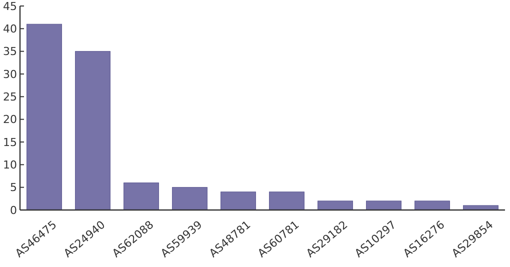 The width and height of the screenshot is (510, 267). What do you see at coordinates (13, 187) in the screenshot?
I see `y-tick-label: 5` at bounding box center [13, 187].